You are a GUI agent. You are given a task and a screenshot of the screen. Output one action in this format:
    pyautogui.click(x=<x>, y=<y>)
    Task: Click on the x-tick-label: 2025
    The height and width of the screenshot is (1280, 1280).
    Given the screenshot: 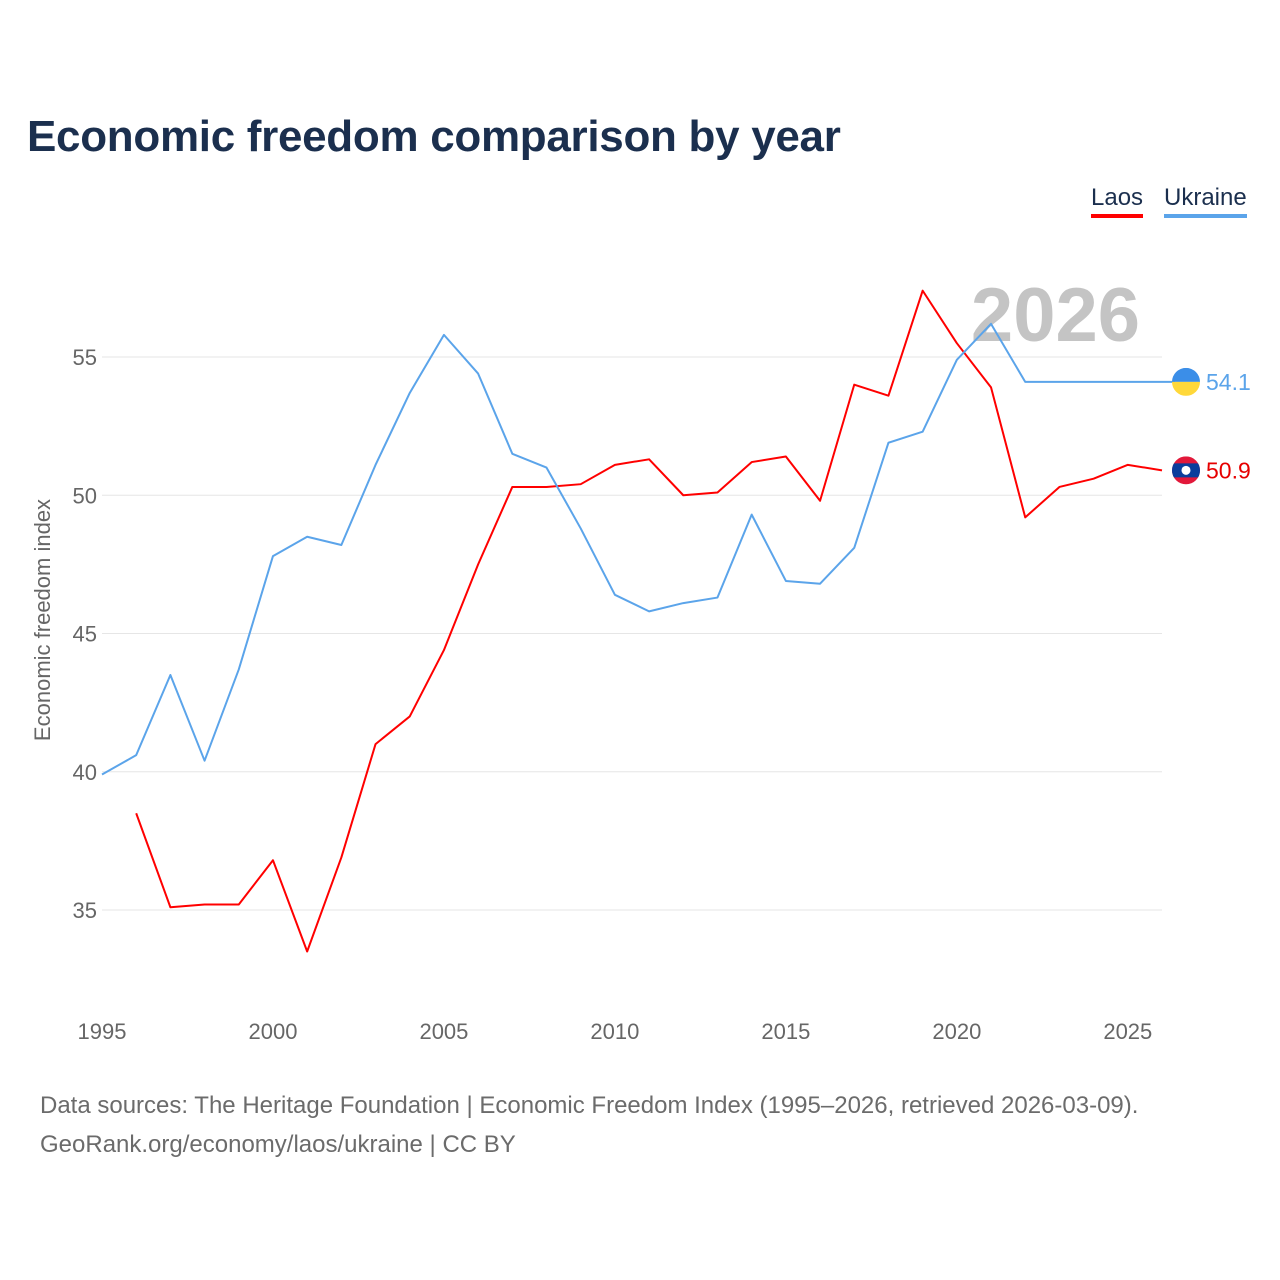 What is the action you would take?
    pyautogui.click(x=1127, y=1031)
    